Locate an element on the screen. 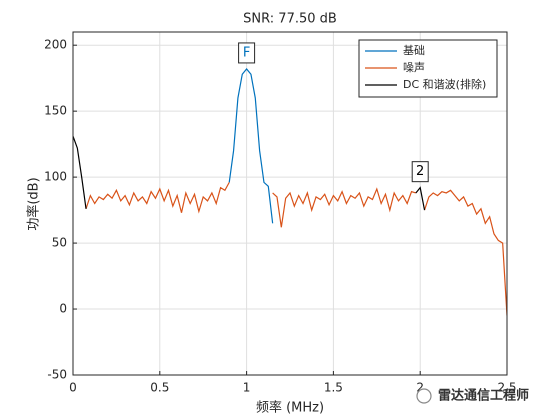 The width and height of the screenshot is (560, 420). y-tick-label: -50 is located at coordinates (57, 375).